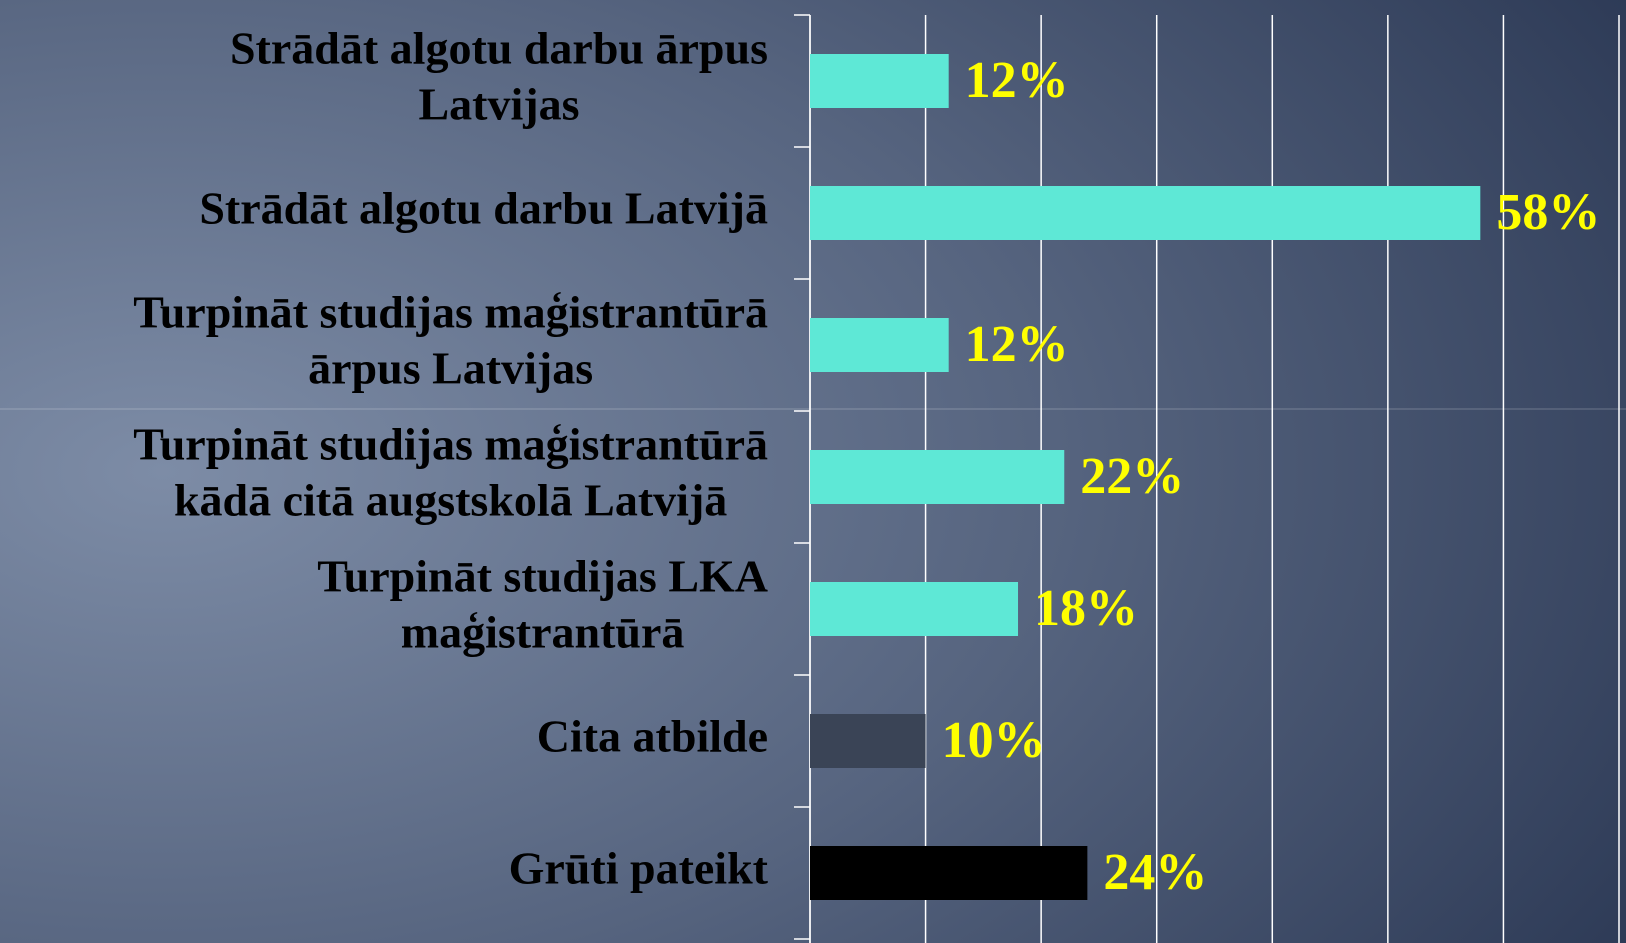 The height and width of the screenshot is (943, 1626). What do you see at coordinates (483, 208) in the screenshot?
I see `category-label: Strādāt algotu darbu Latvijā` at bounding box center [483, 208].